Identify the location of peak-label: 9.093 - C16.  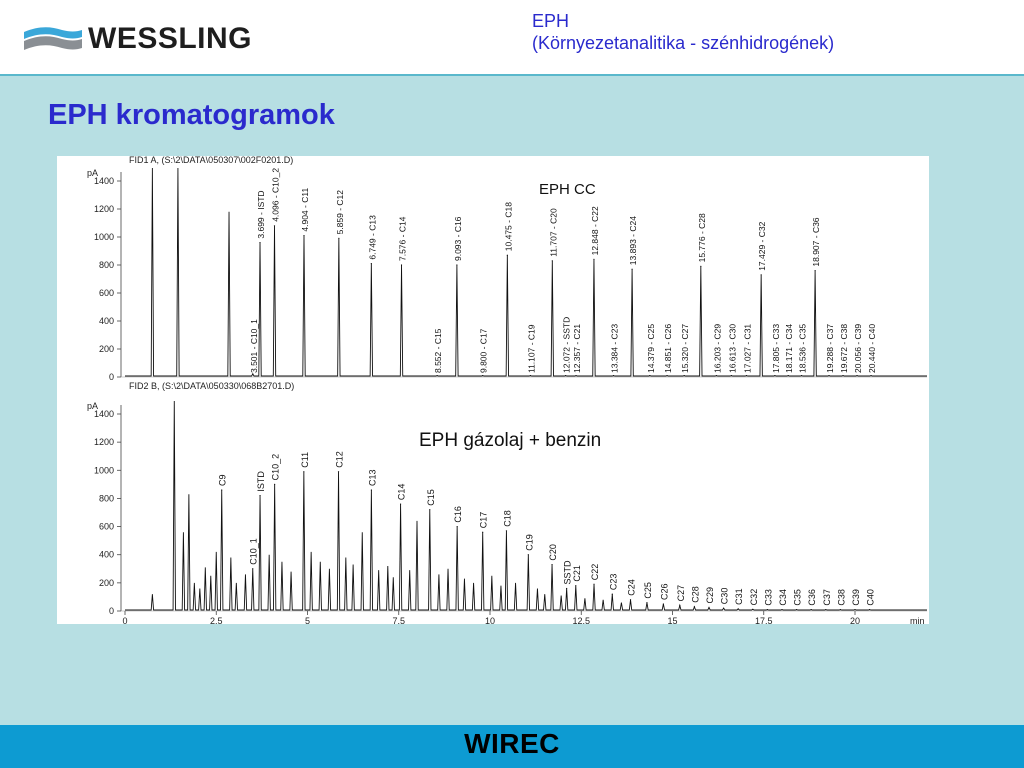
(458, 238).